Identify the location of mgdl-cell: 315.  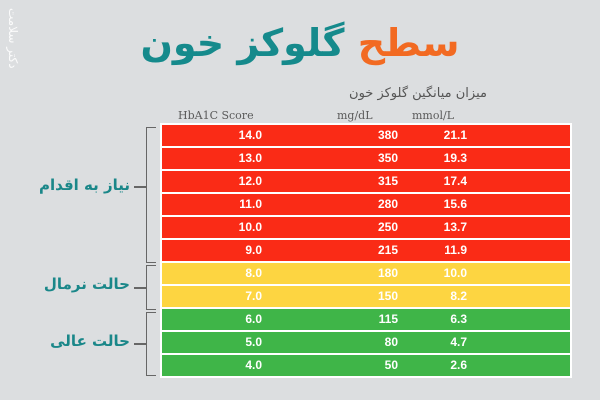
(387, 181).